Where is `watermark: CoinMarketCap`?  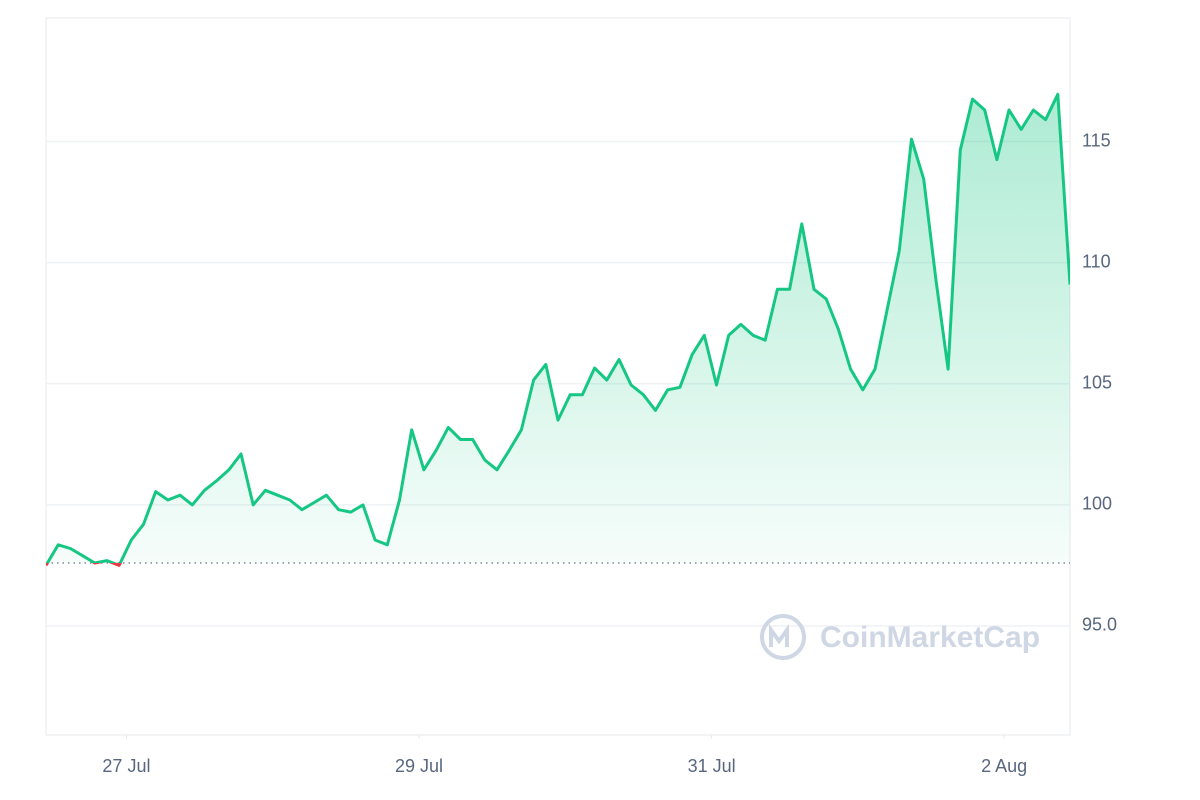 watermark: CoinMarketCap is located at coordinates (900, 637).